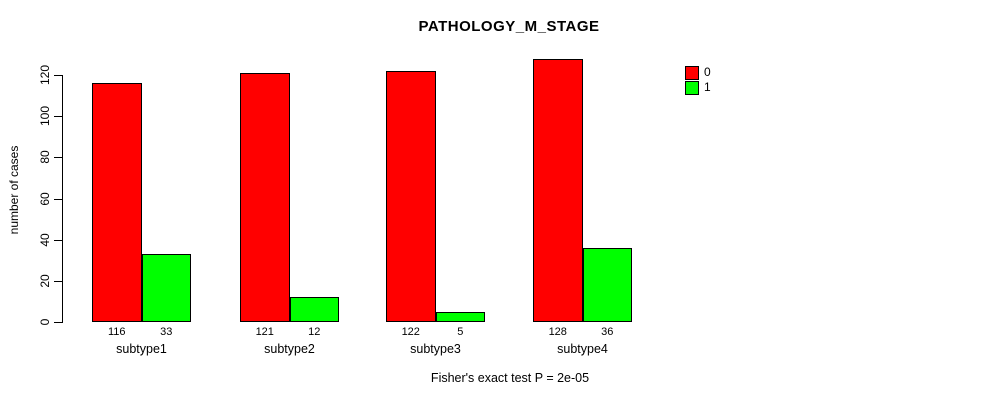  Describe the element at coordinates (558, 190) in the screenshot. I see `bar-series-0-subtype4` at that location.